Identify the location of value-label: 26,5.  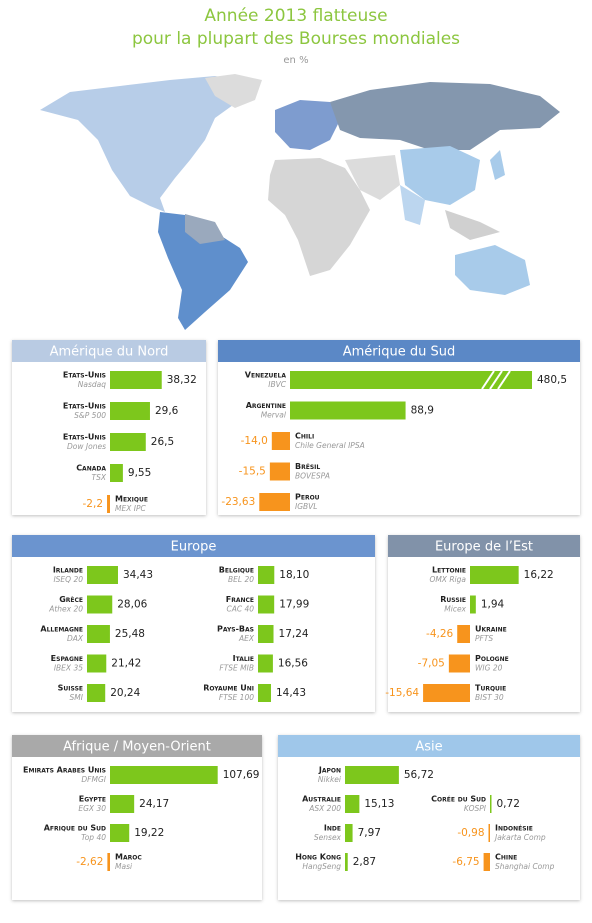
(162, 442).